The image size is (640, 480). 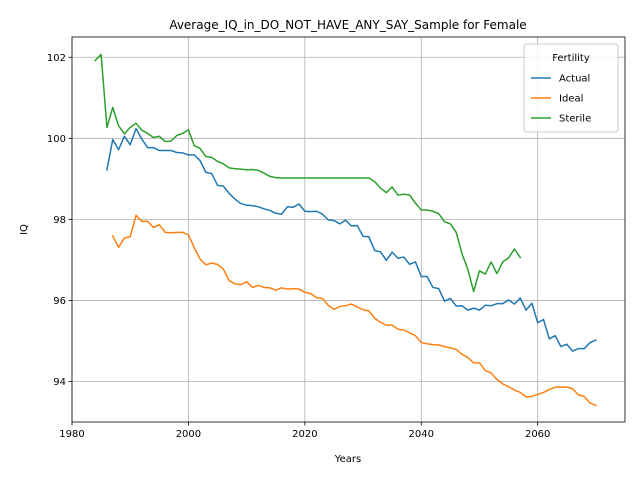 I want to click on legend-title: Fertility, so click(x=571, y=58).